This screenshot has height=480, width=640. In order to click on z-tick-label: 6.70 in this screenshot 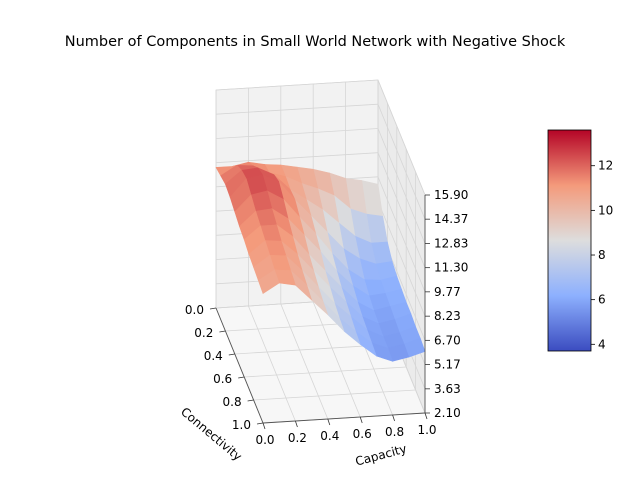, I will do `click(447, 340)`.